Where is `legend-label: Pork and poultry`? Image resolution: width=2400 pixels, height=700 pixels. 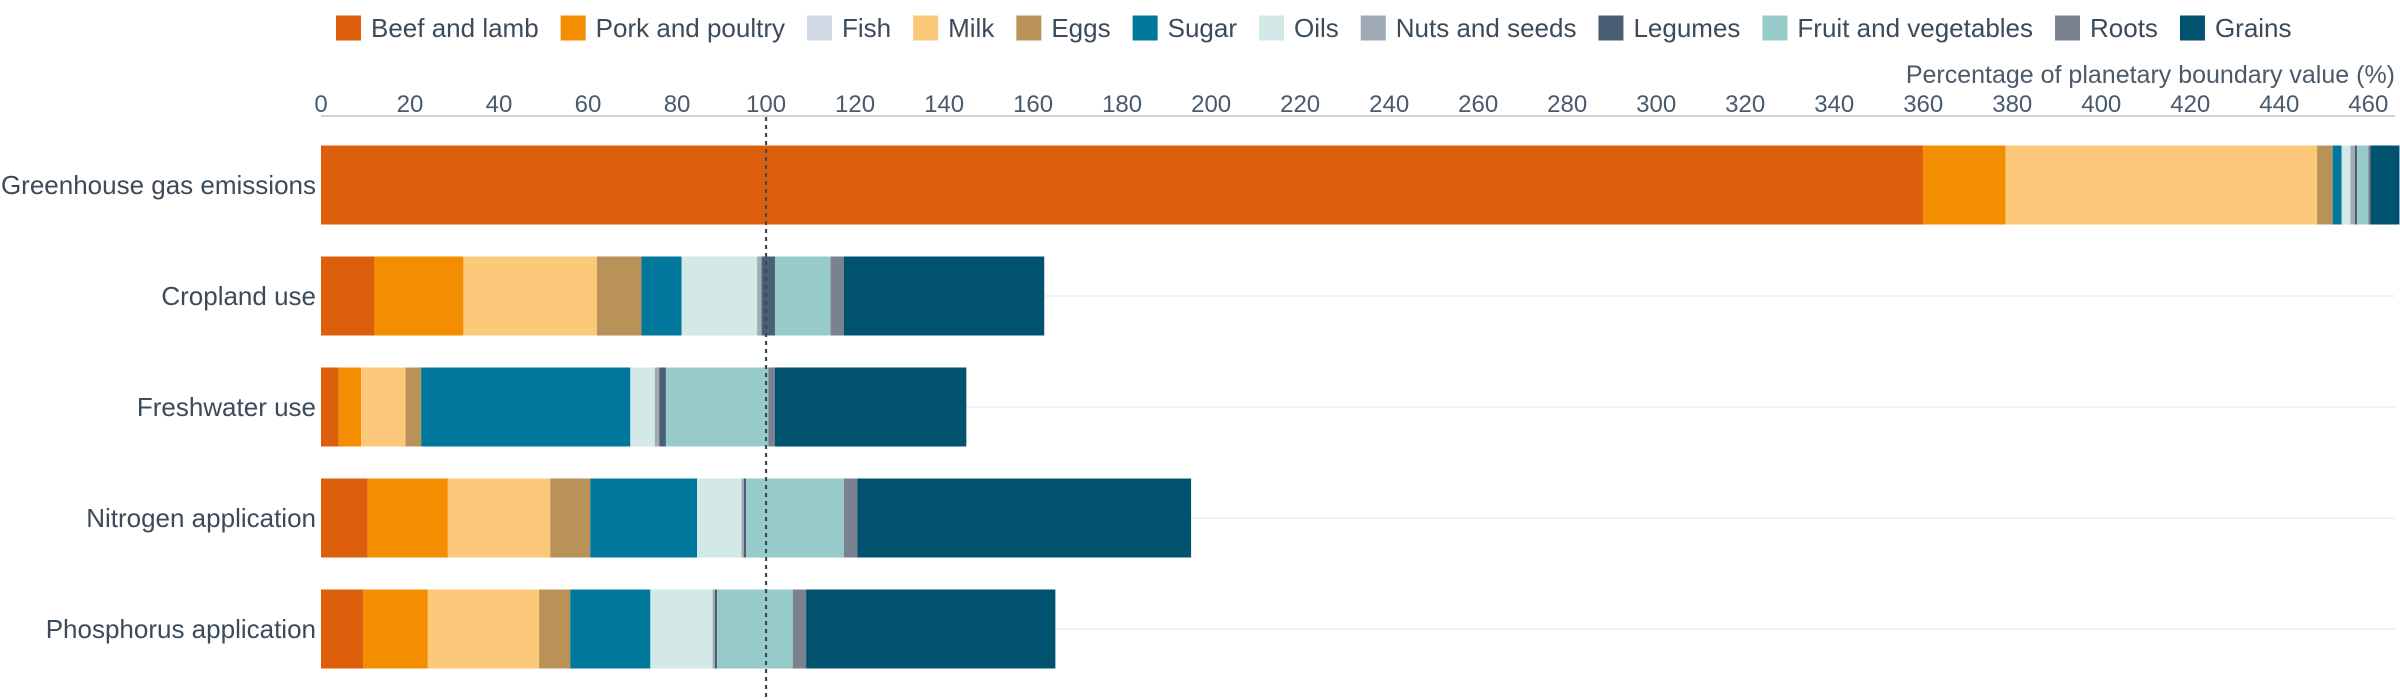 legend-label: Pork and poultry is located at coordinates (690, 28).